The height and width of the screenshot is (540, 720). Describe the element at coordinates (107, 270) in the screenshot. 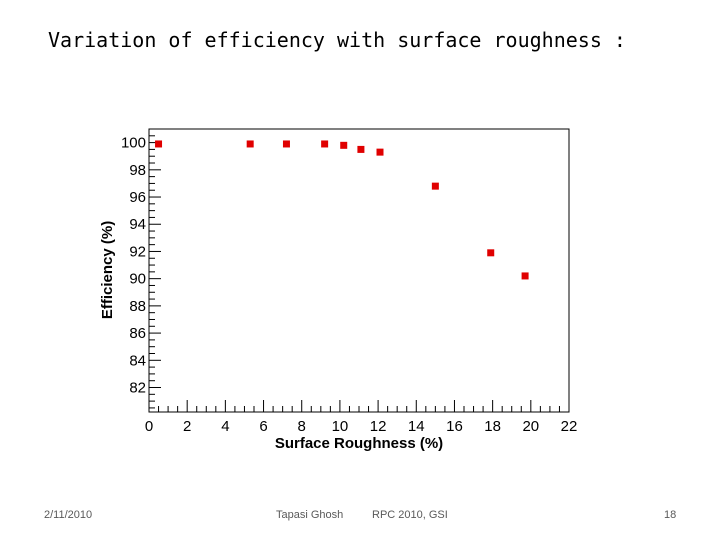

I see `y-axis-label: Efficiency (%)` at that location.